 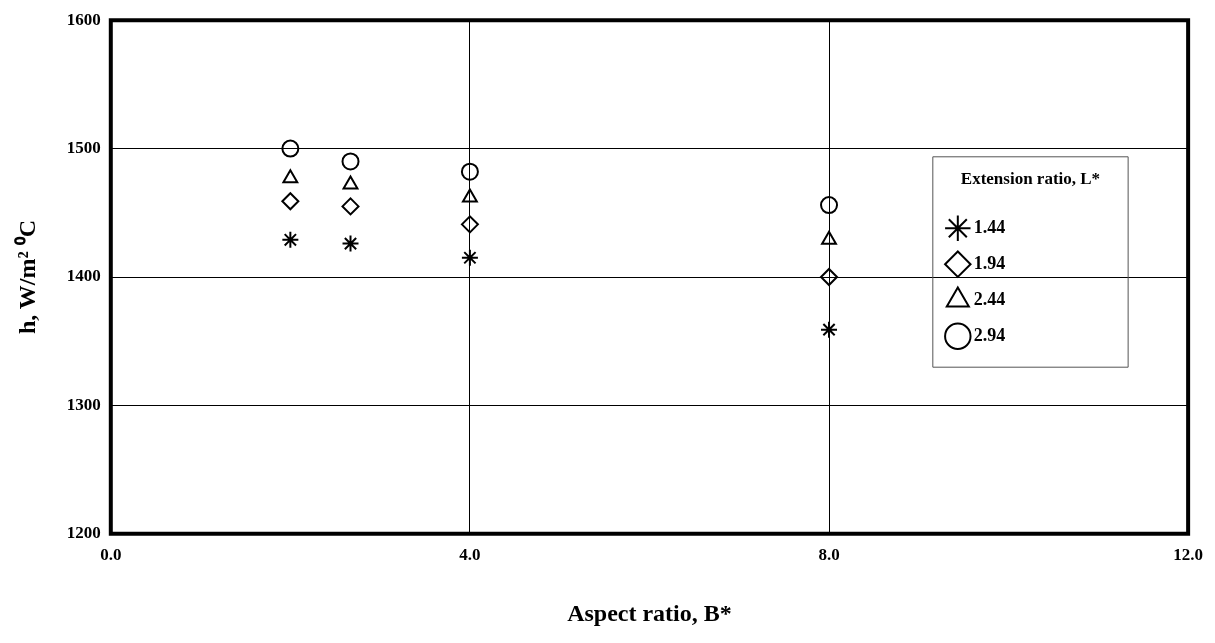 I want to click on x-tick-label: 8.0, so click(x=829, y=555).